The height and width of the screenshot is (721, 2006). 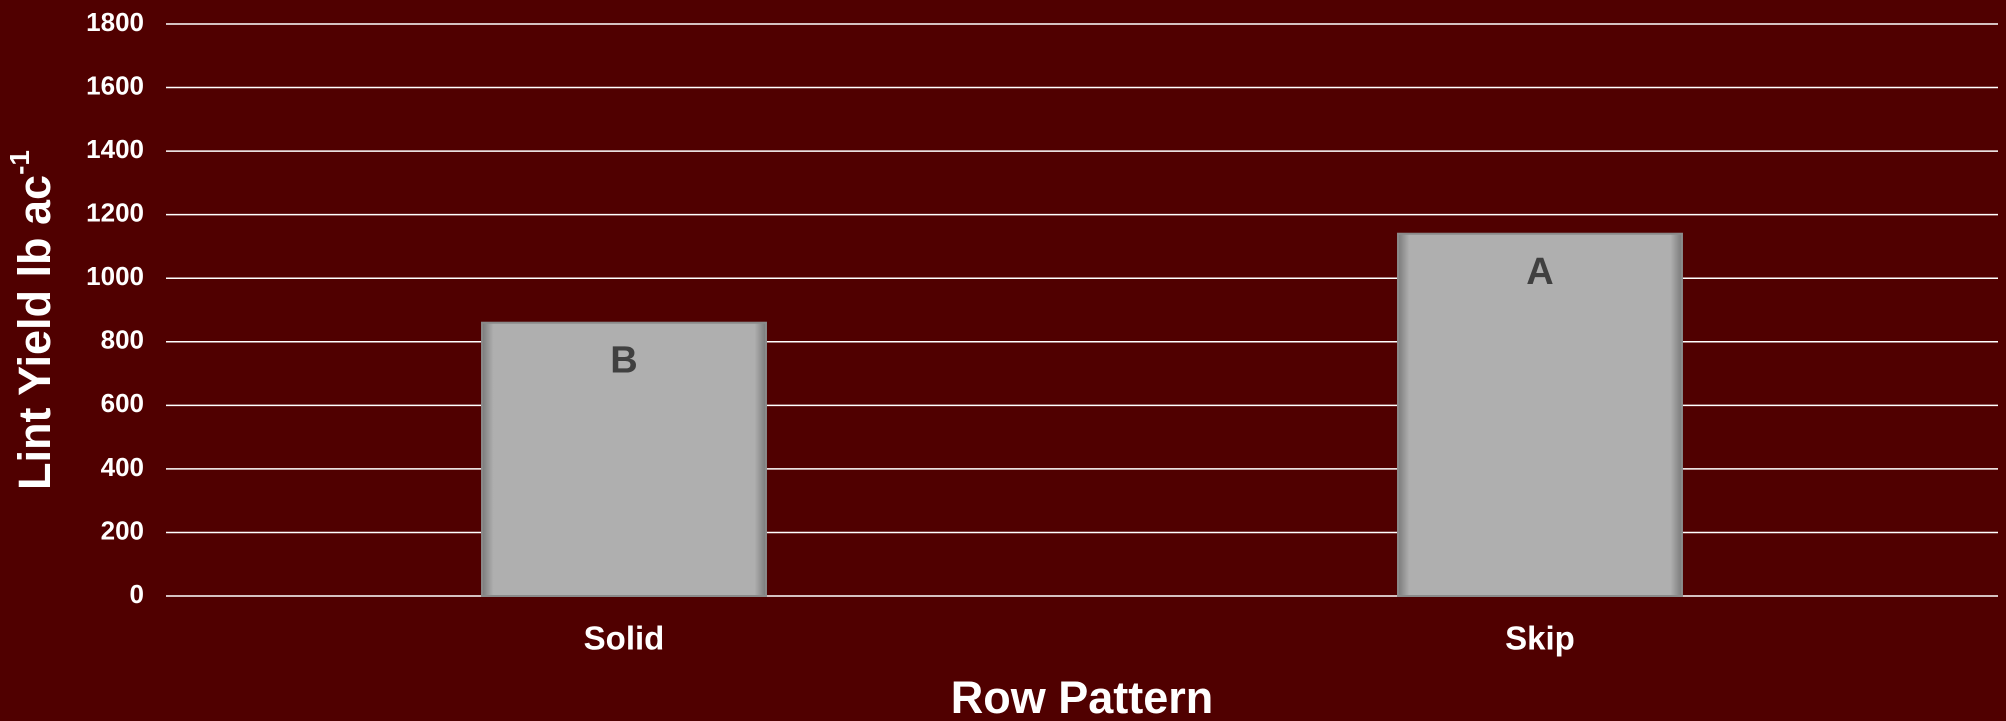 What do you see at coordinates (34, 332) in the screenshot?
I see `y-axis-title-text: Lint Yield lb ac` at bounding box center [34, 332].